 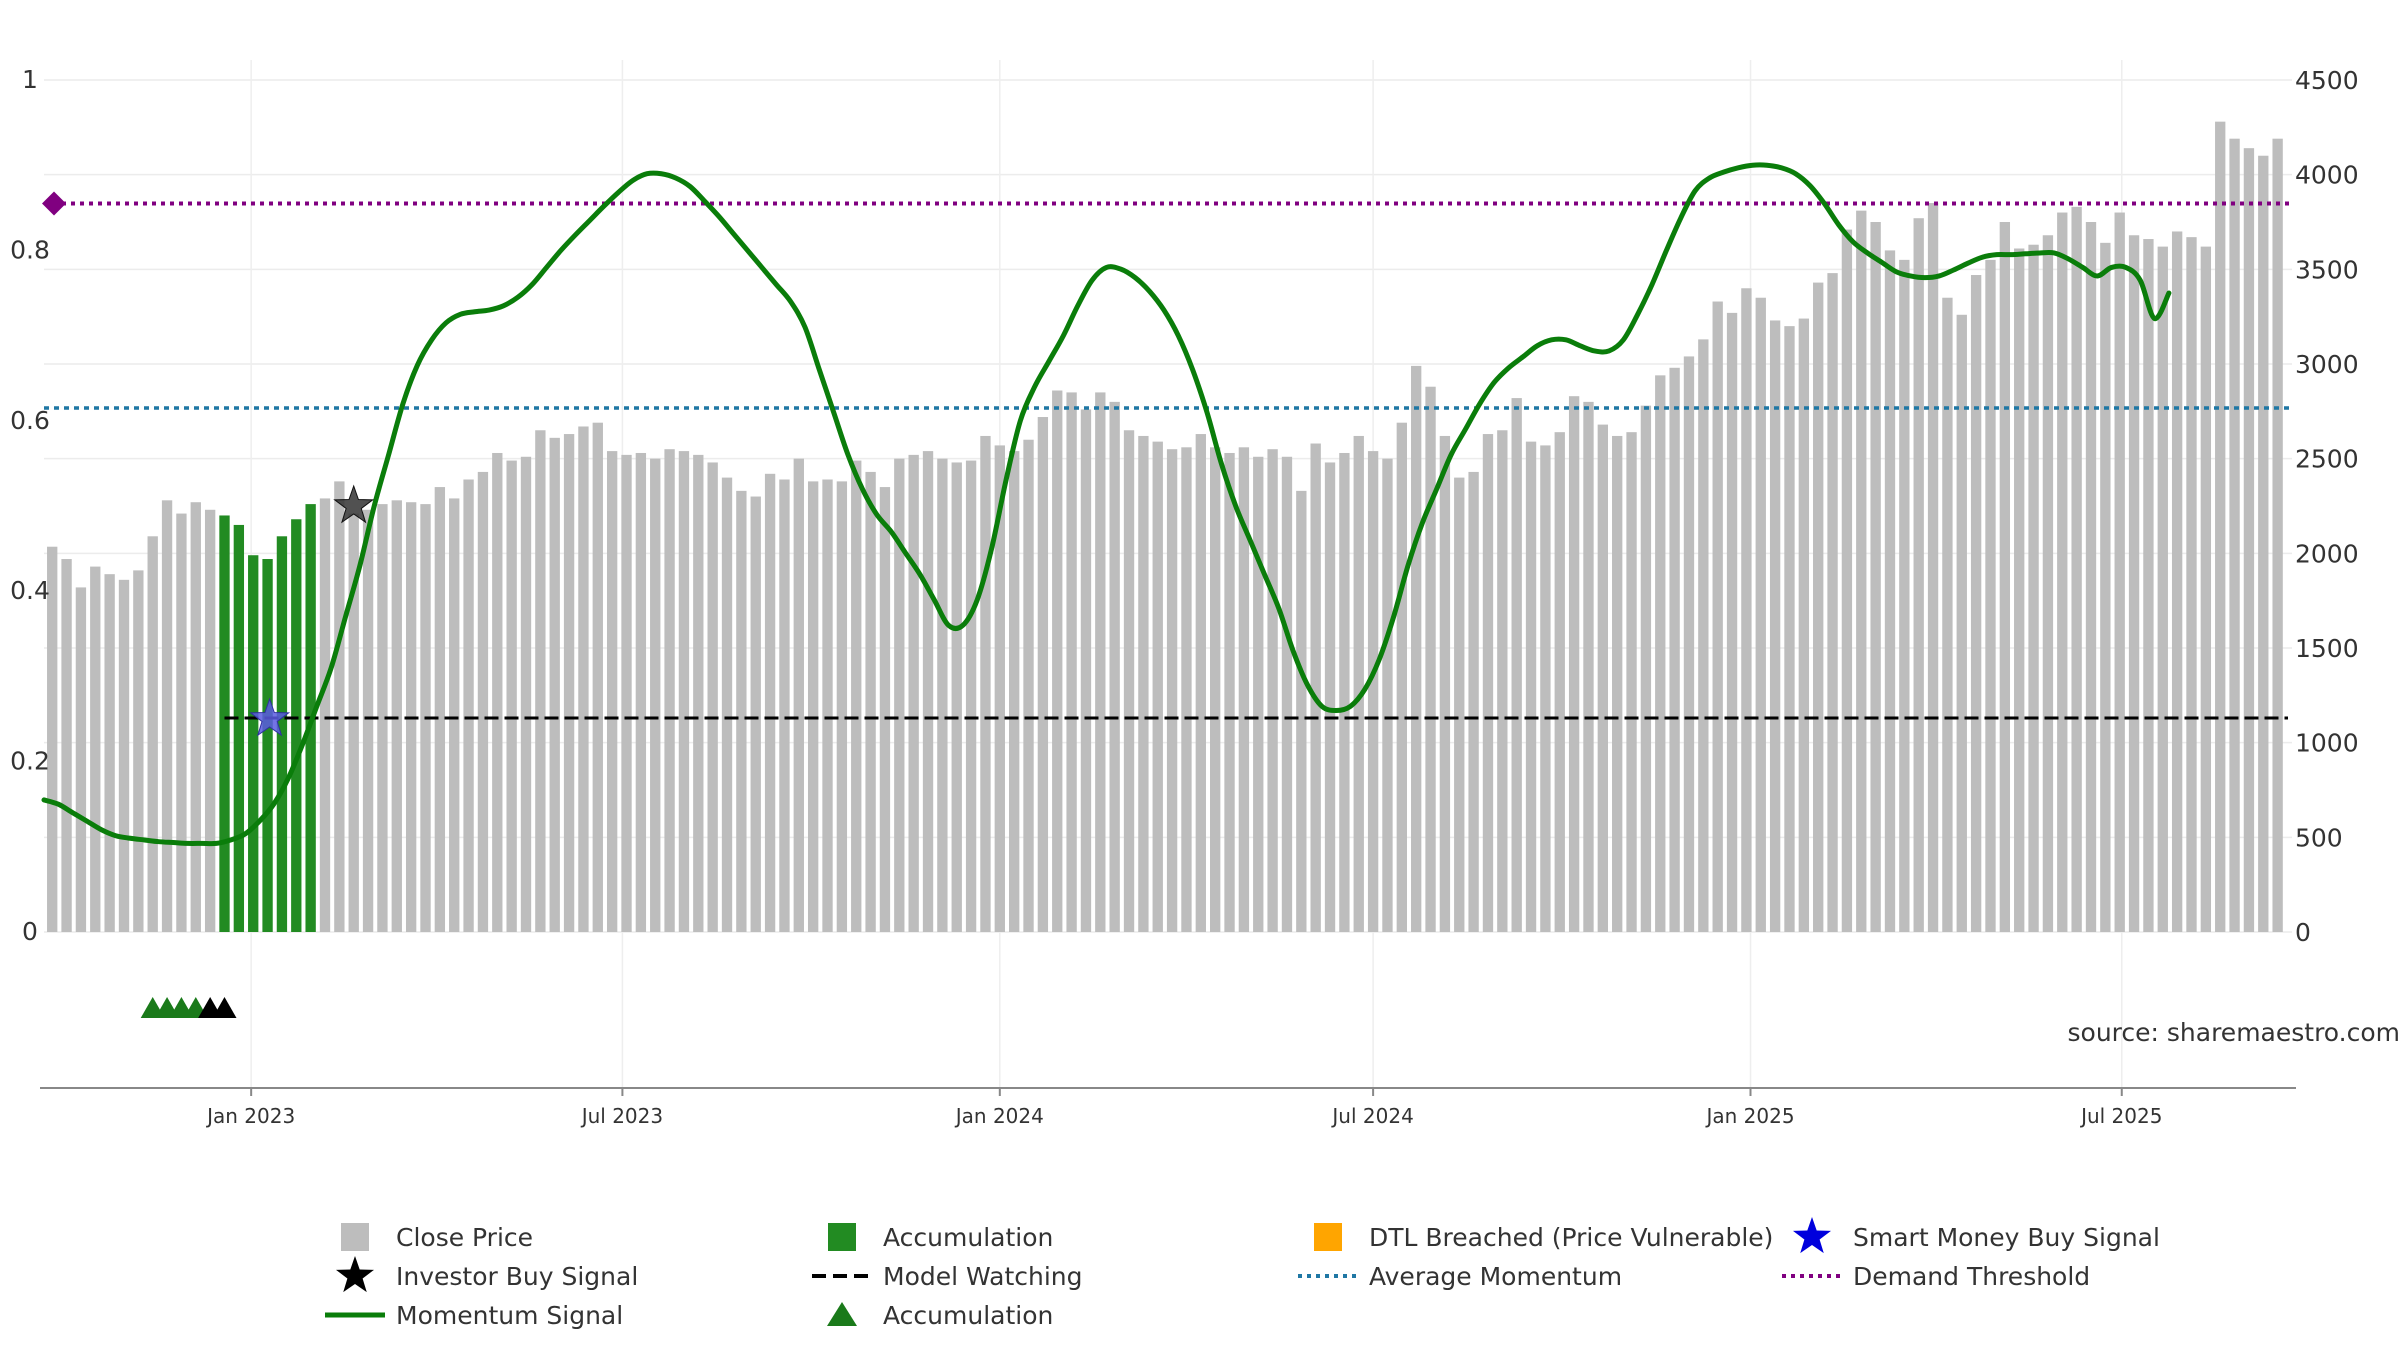 What do you see at coordinates (2327, 648) in the screenshot?
I see `right-axis-tick-label: 1500` at bounding box center [2327, 648].